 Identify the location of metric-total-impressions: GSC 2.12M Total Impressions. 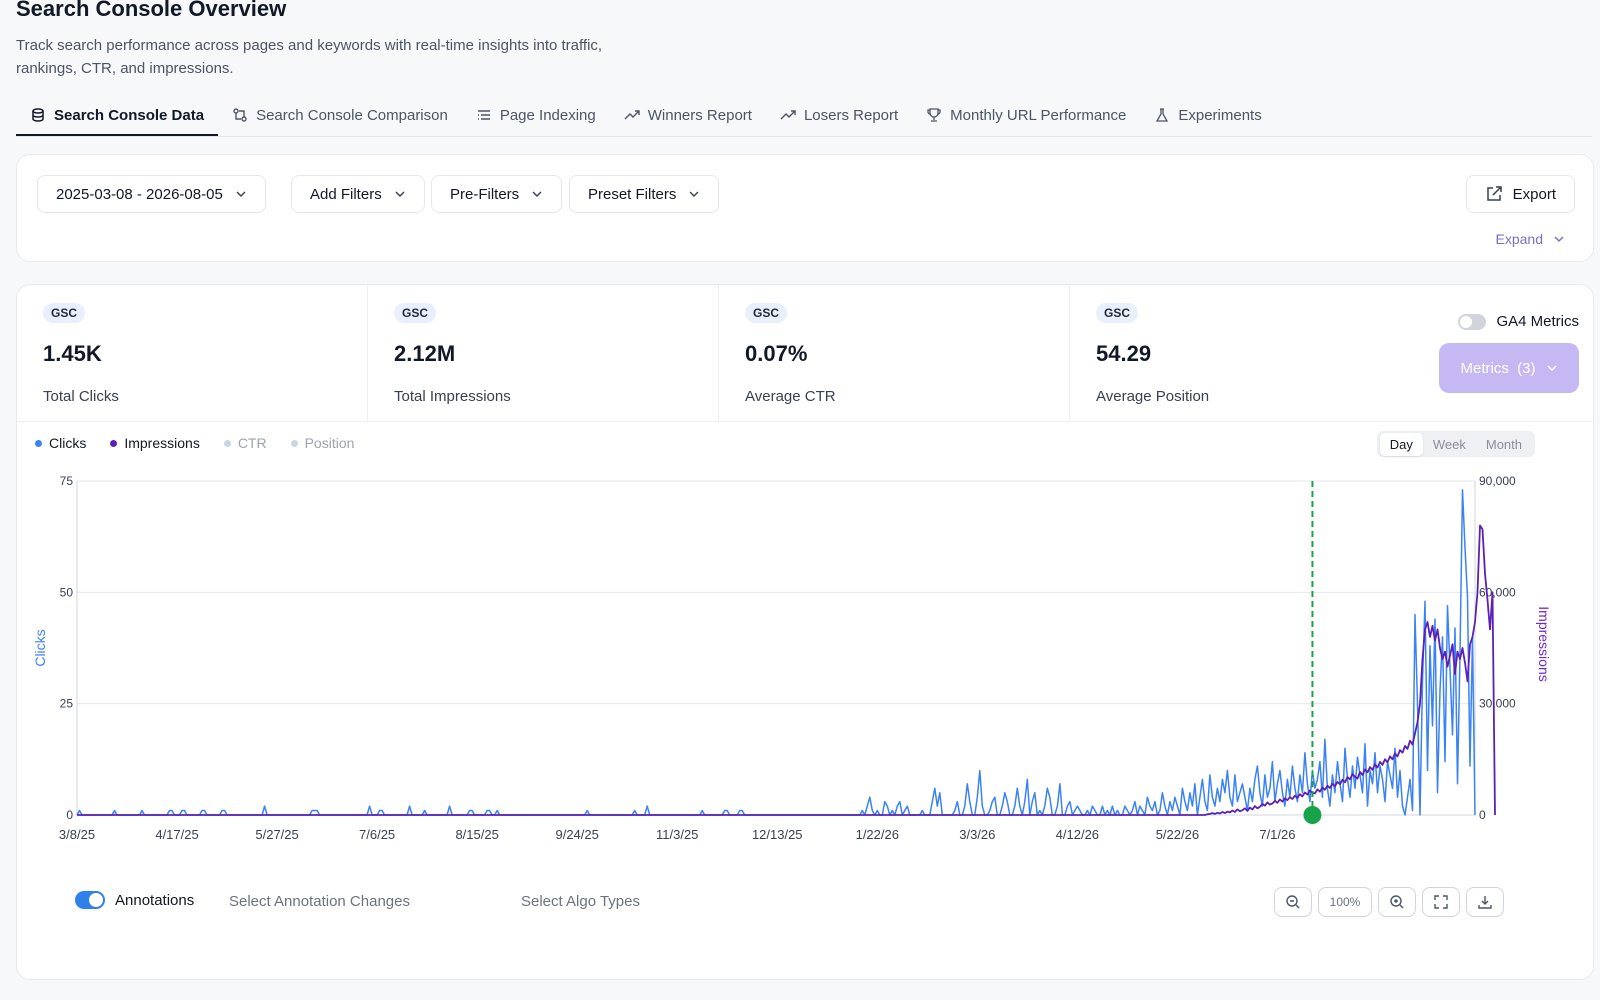
(543, 353).